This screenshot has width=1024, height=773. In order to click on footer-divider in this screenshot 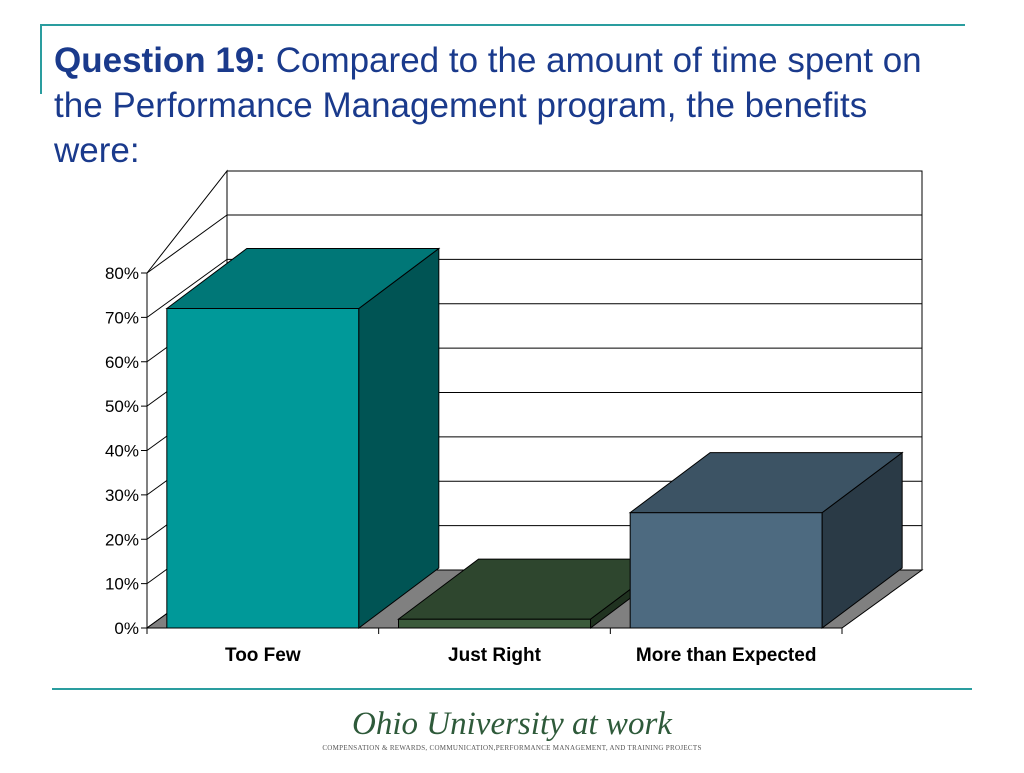, I will do `click(512, 689)`.